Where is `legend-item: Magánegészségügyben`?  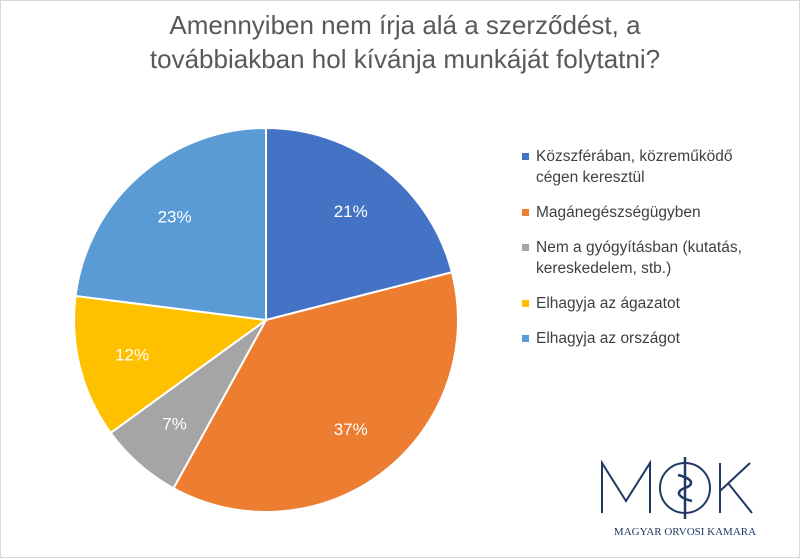 legend-item: Magánegészségügyben is located at coordinates (657, 212).